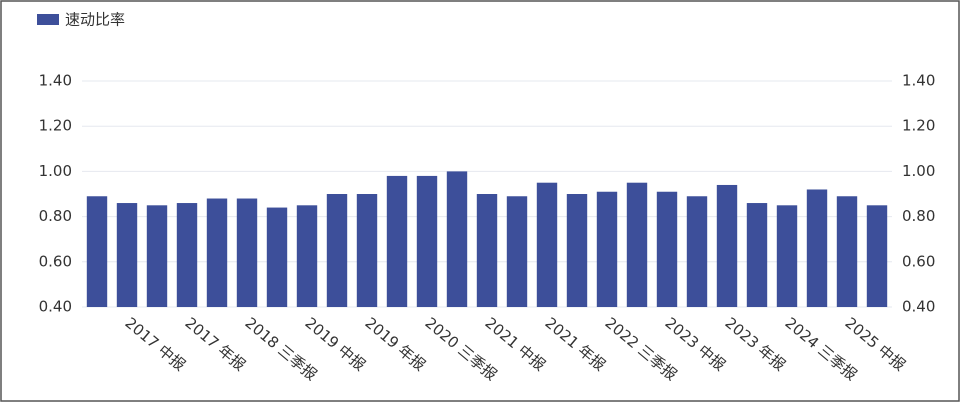  I want to click on legend-label: 速动比率, so click(95, 20).